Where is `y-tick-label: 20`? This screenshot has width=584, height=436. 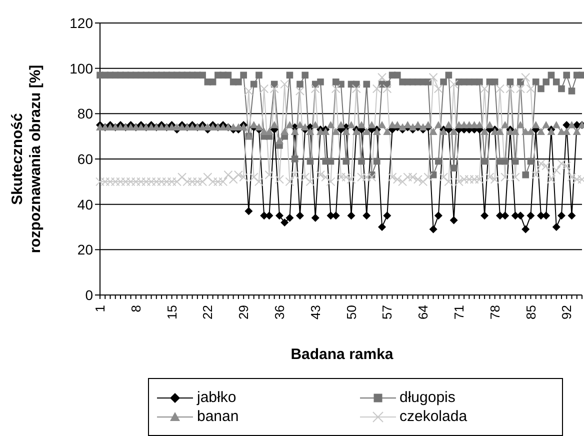
y-tick-label: 20 is located at coordinates (85, 250).